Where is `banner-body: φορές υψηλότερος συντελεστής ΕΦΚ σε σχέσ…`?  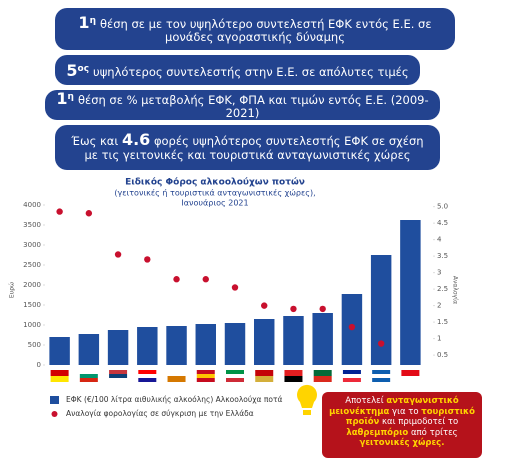 banner-body: φορές υψηλότερος συντελεστής ΕΦΚ σε σχέσ… is located at coordinates (254, 148).